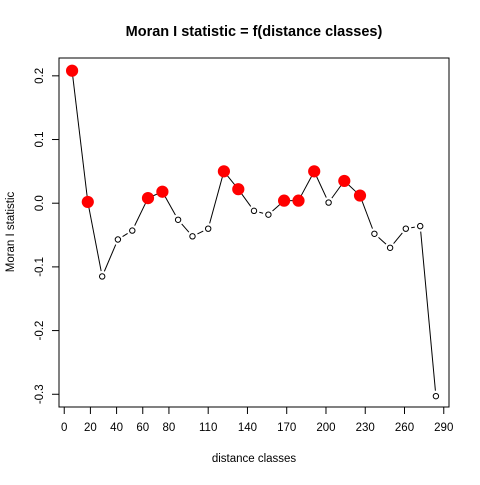 This screenshot has height=485, width=480. Describe the element at coordinates (40, 394) in the screenshot. I see `y-tick-label: -0.3` at that location.